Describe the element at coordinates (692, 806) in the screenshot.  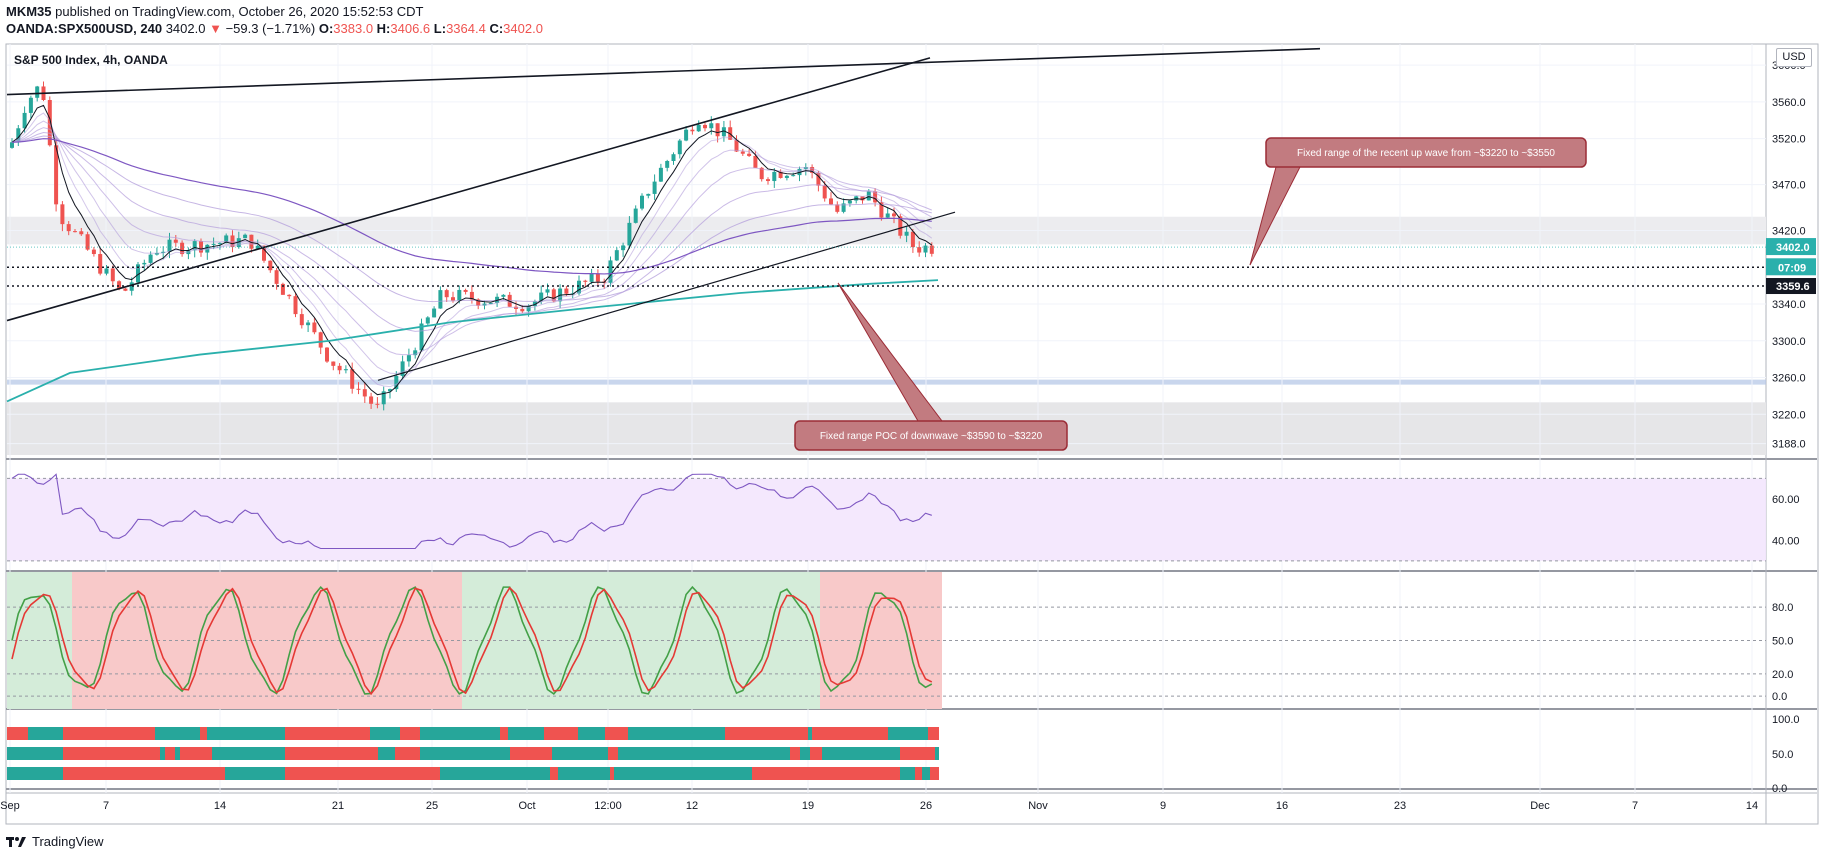
I see `x-tick-label: 12` at that location.